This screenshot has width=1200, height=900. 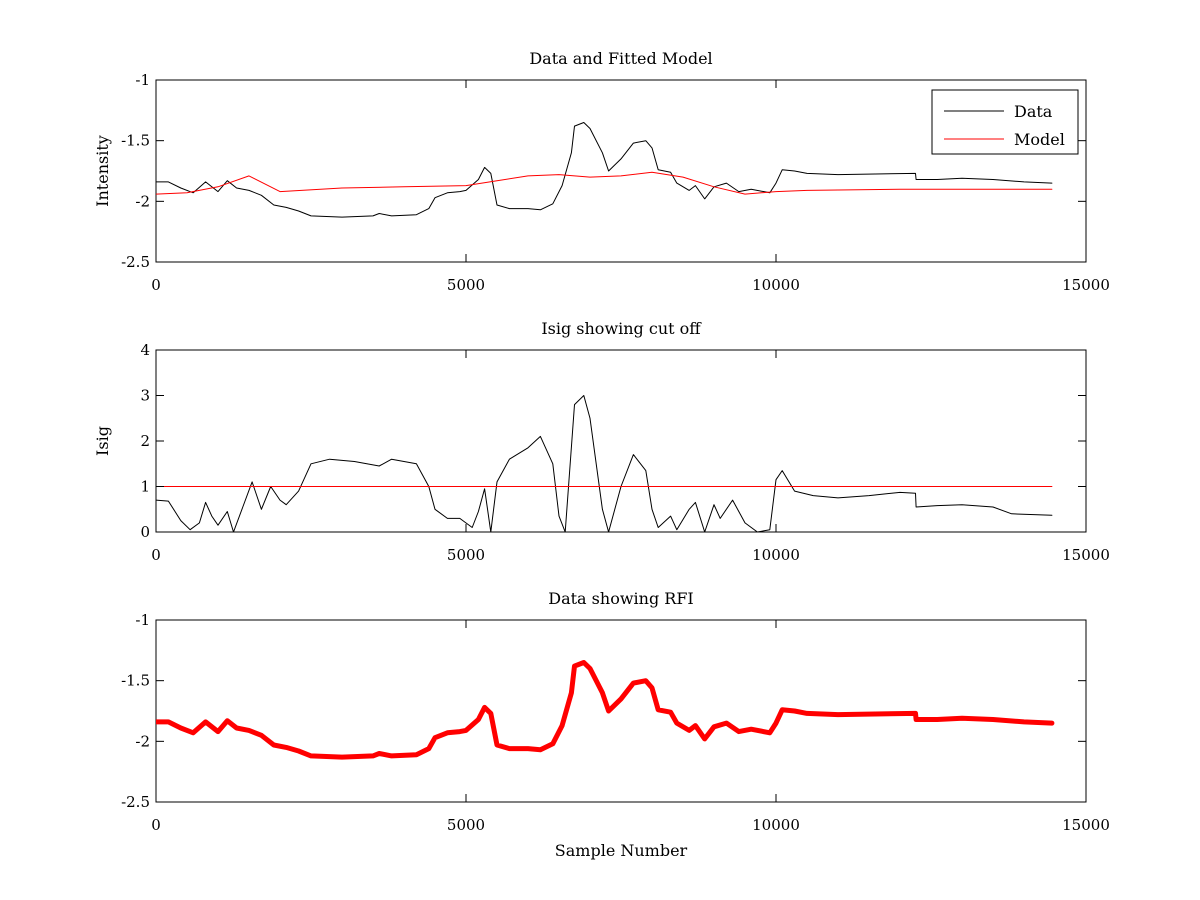 What do you see at coordinates (102, 171) in the screenshot?
I see `y-axis-label: Intensity` at bounding box center [102, 171].